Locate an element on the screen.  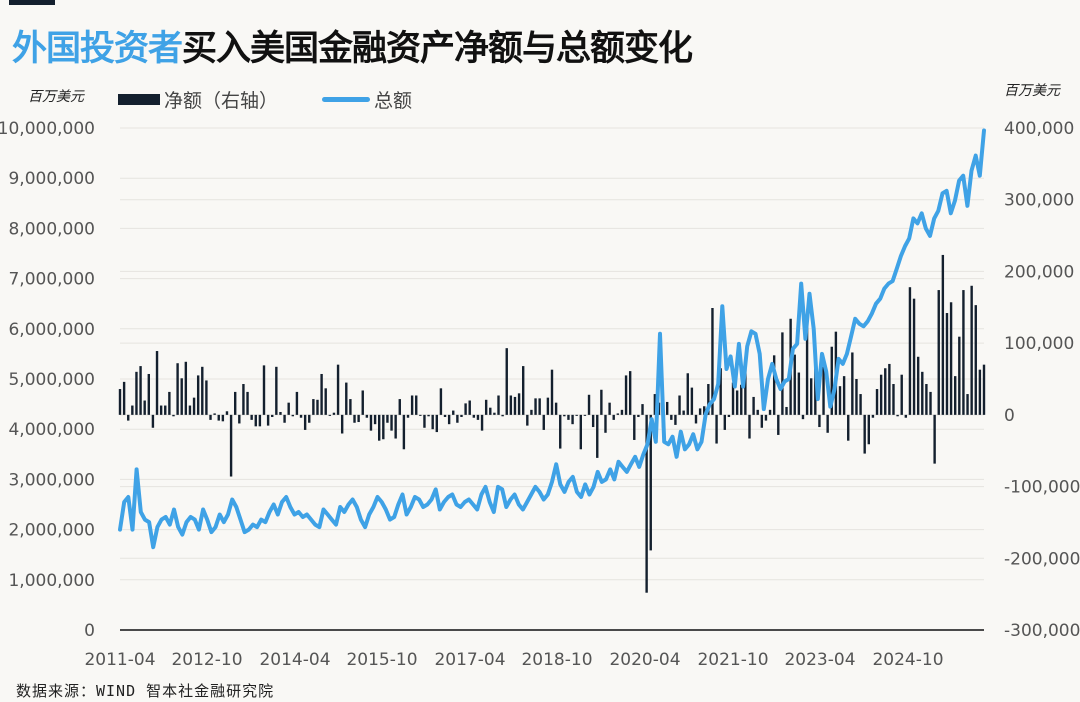
right-axis-tick: 400,000 is located at coordinates (1039, 129).